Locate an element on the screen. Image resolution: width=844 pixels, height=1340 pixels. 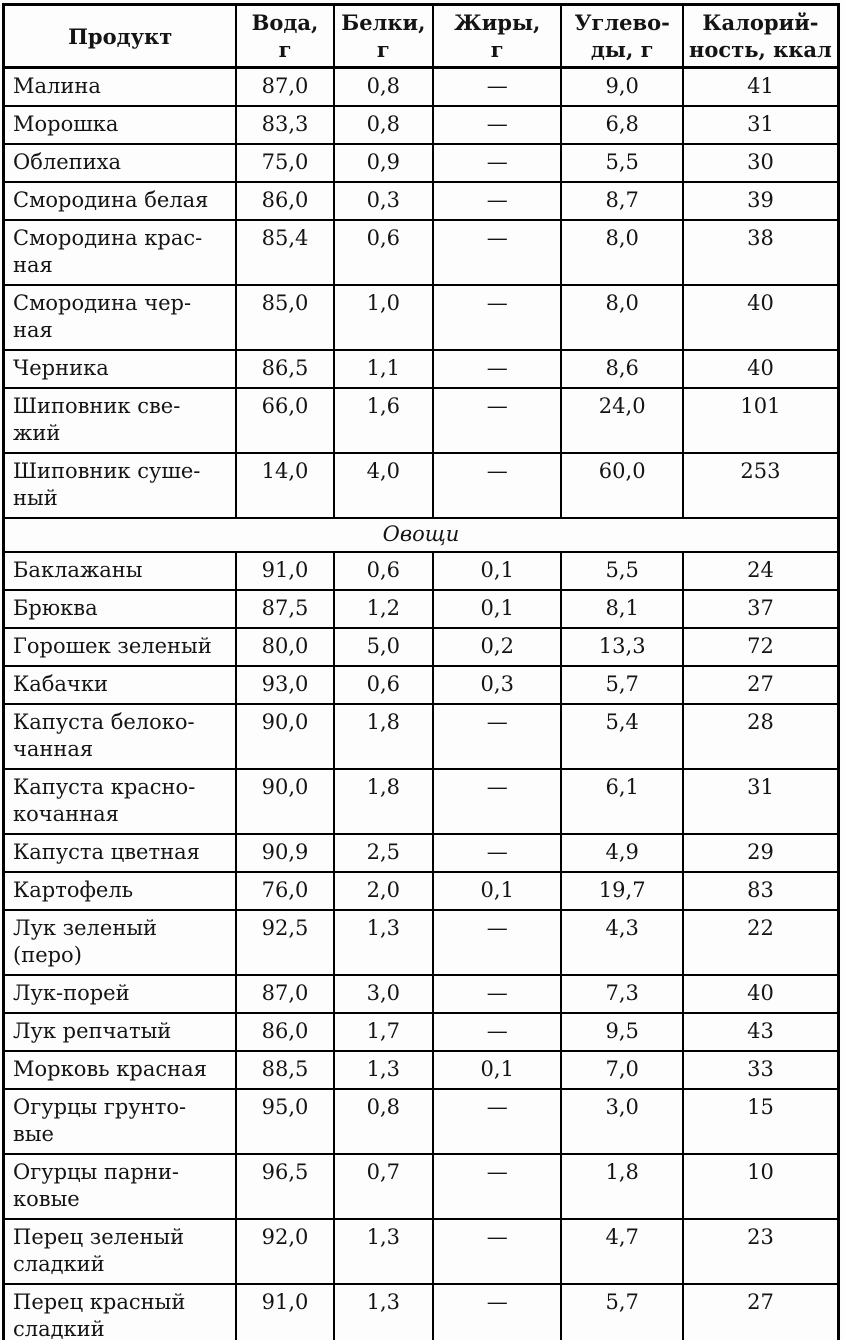
carbs-value-cell: 24,0 is located at coordinates (622, 420).